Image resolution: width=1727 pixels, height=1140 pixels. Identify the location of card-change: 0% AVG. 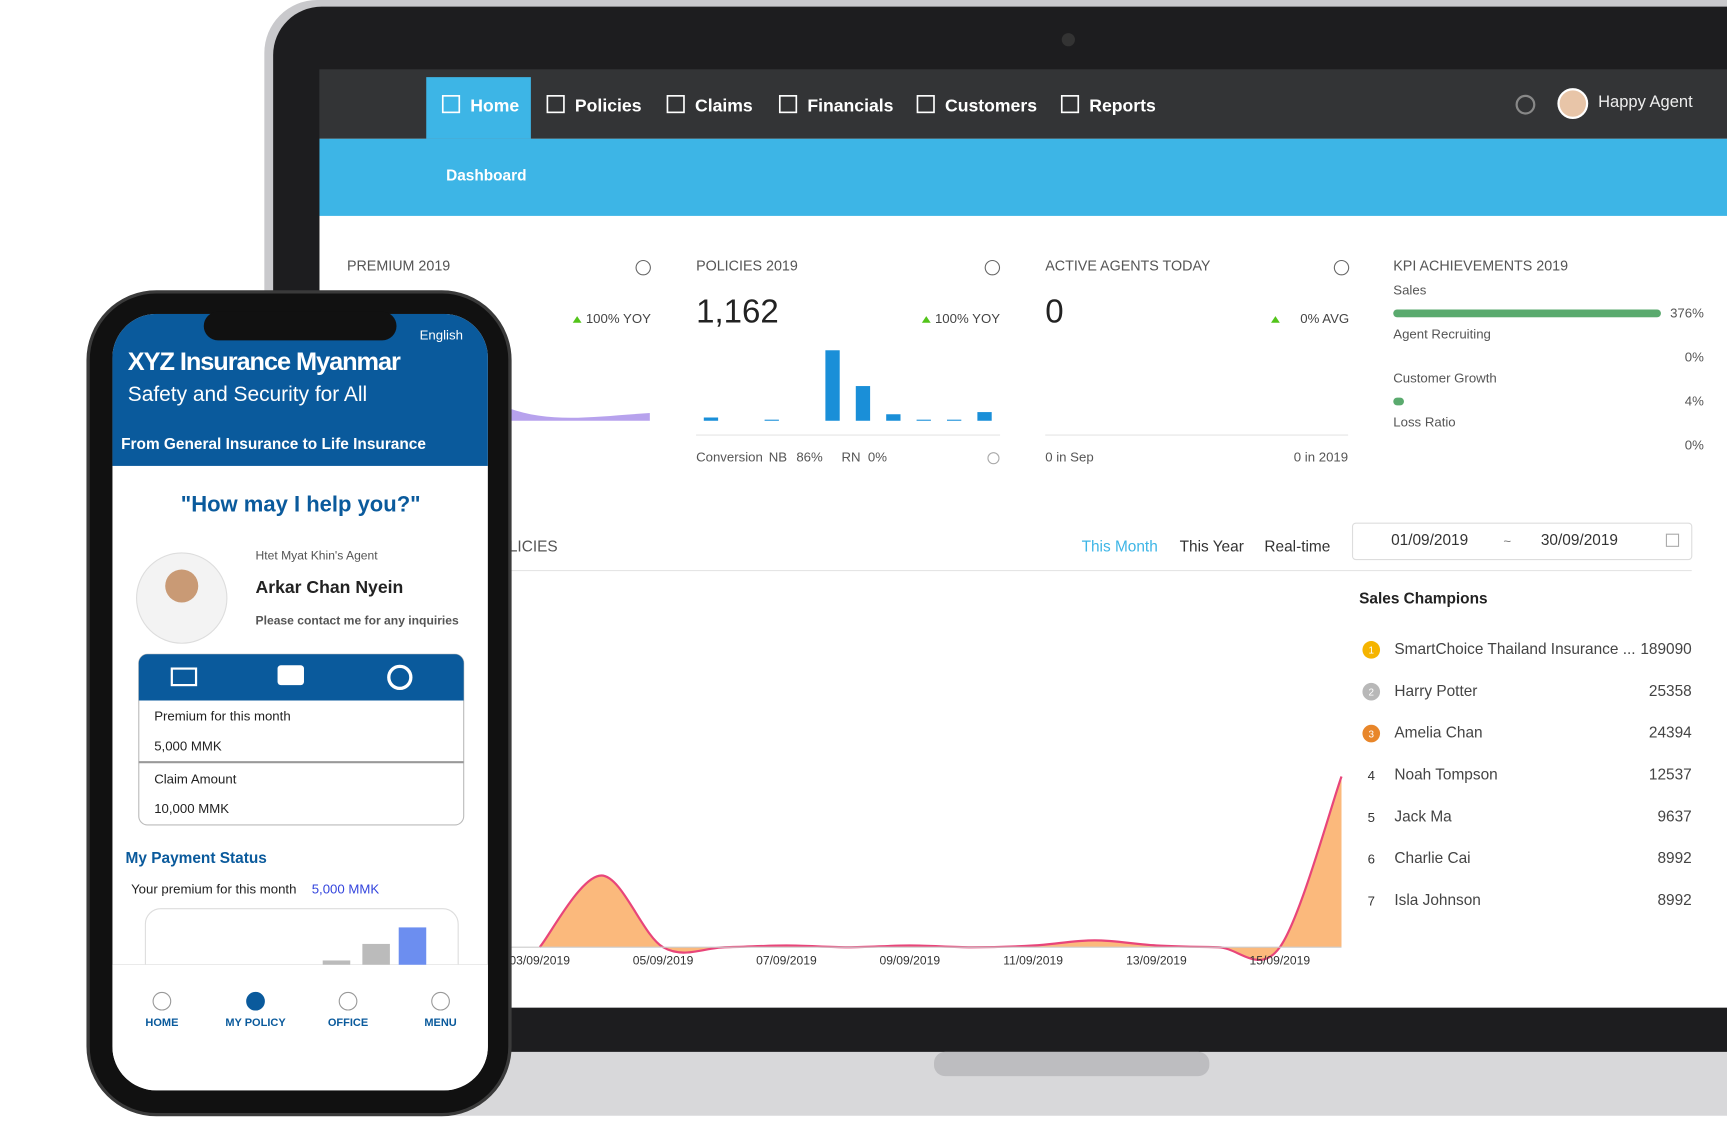
(1324, 318).